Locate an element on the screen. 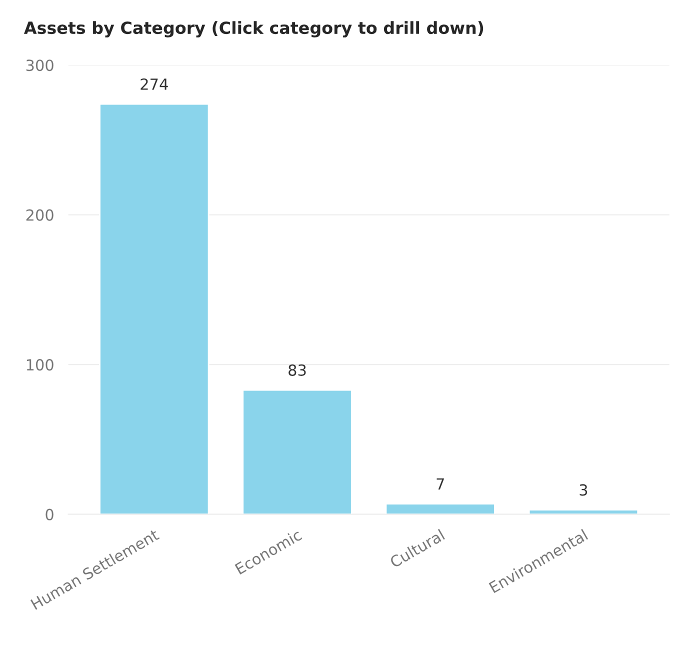  data-label: 83 is located at coordinates (297, 370).